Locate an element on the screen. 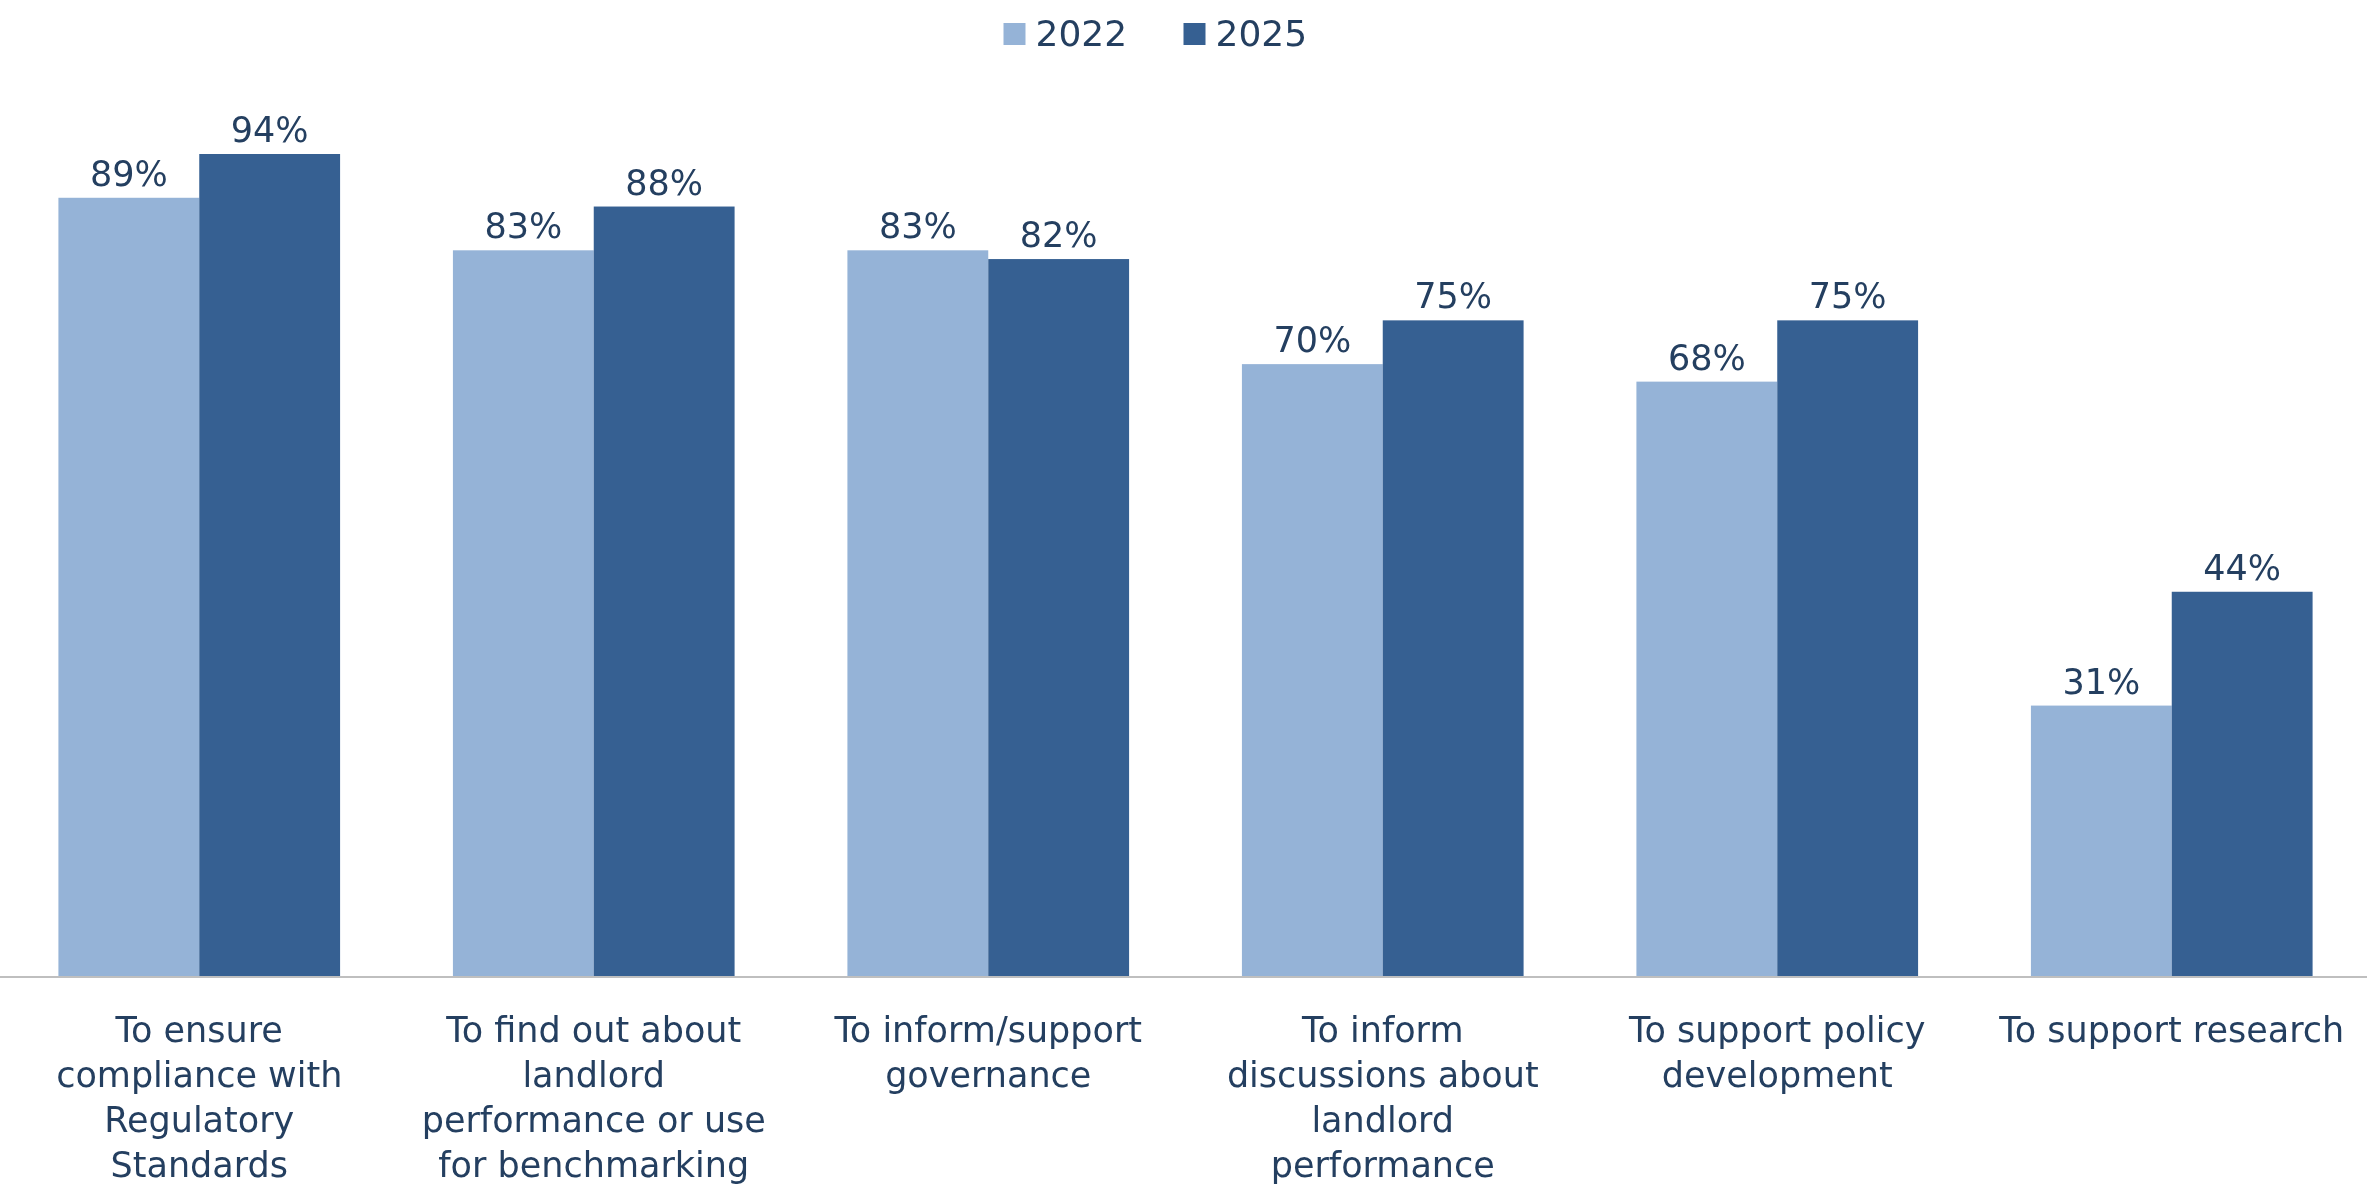  x-tick-label: To support policy development is located at coordinates (1776, 1052).